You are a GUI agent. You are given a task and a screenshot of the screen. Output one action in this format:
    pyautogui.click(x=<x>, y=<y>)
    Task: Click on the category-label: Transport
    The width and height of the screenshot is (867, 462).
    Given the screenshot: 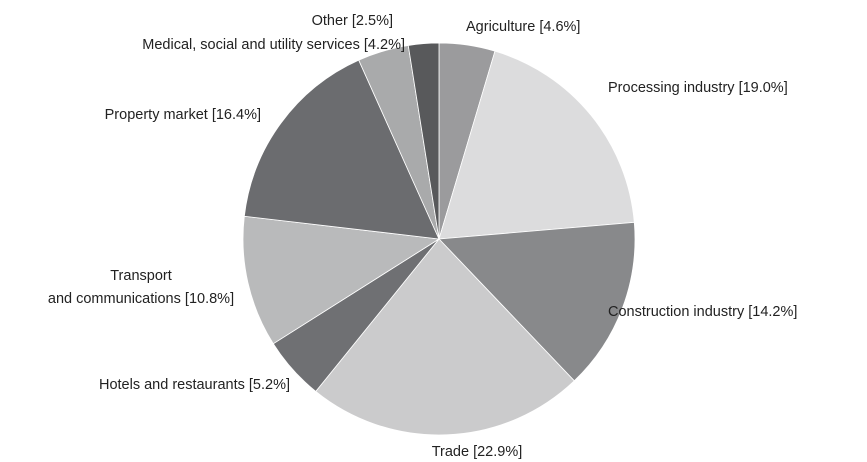 What is the action you would take?
    pyautogui.click(x=141, y=276)
    